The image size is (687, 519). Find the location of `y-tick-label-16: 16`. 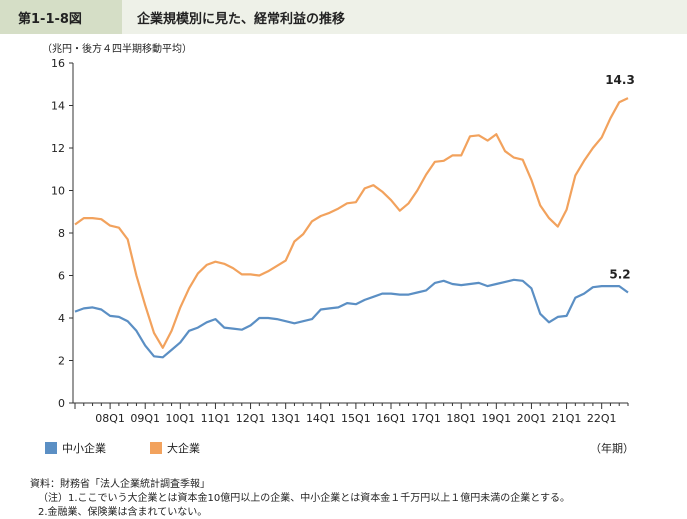

y-tick-label-16: 16 is located at coordinates (58, 63).